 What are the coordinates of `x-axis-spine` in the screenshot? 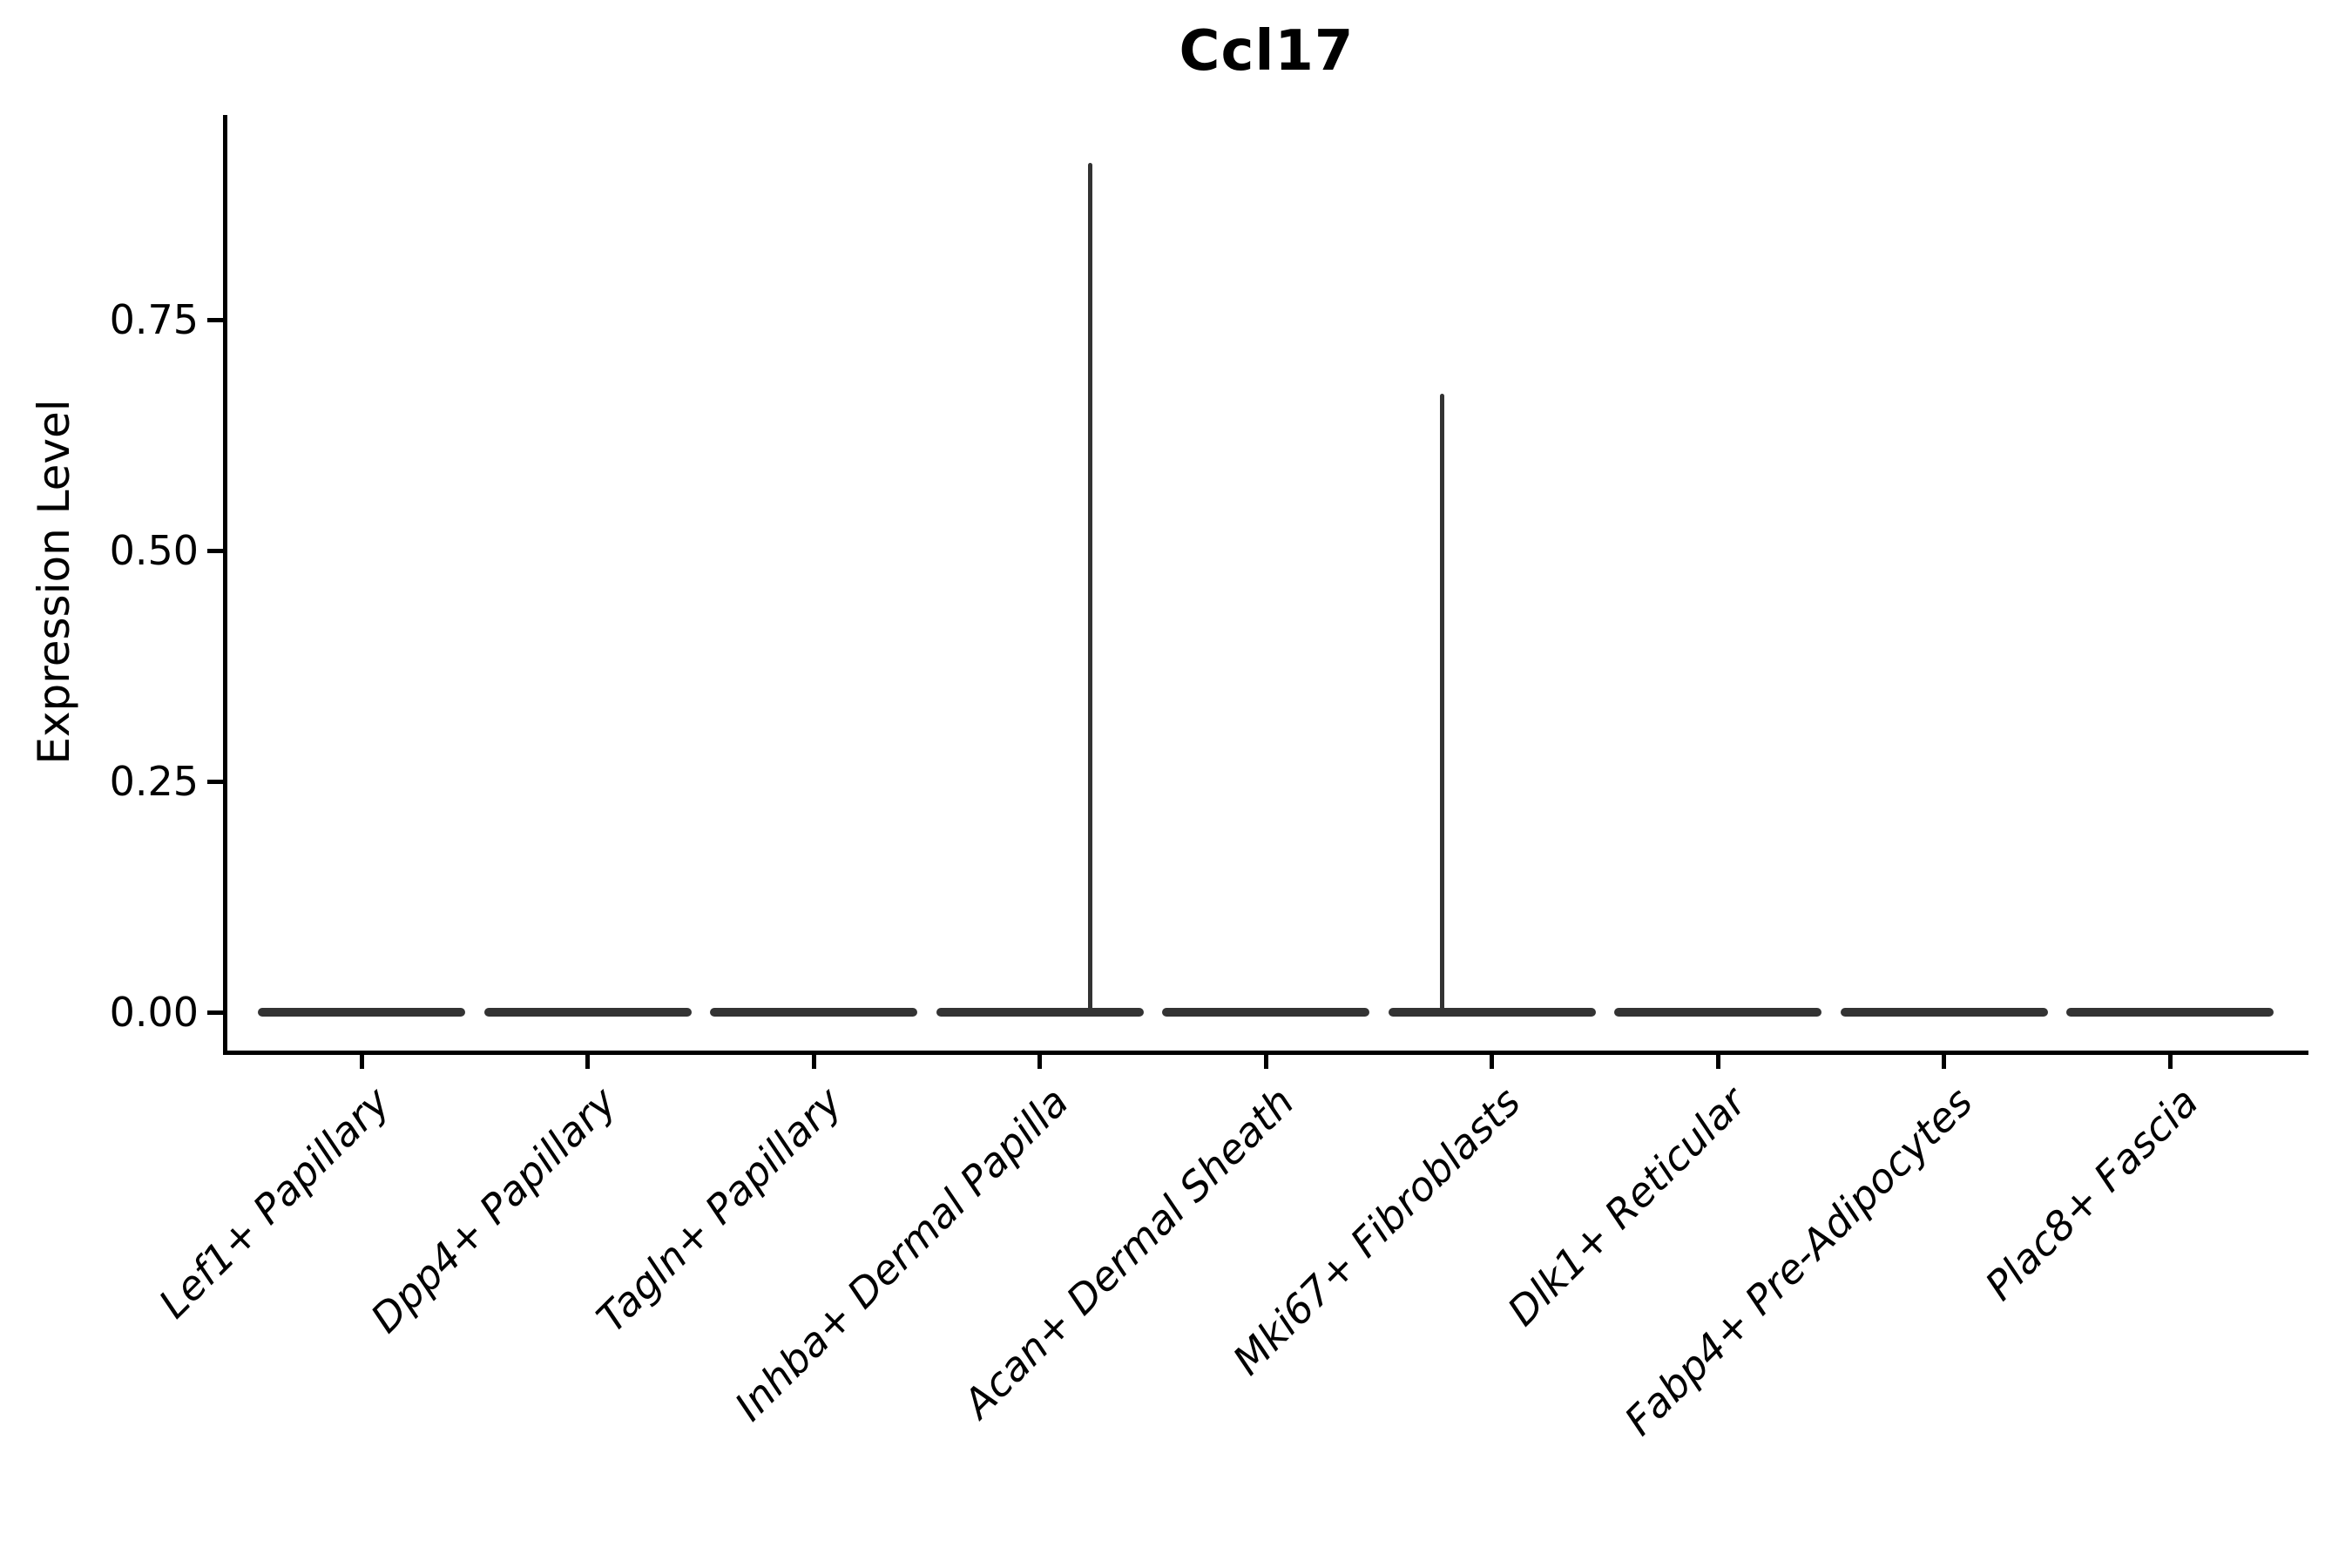 It's located at (1265, 1053).